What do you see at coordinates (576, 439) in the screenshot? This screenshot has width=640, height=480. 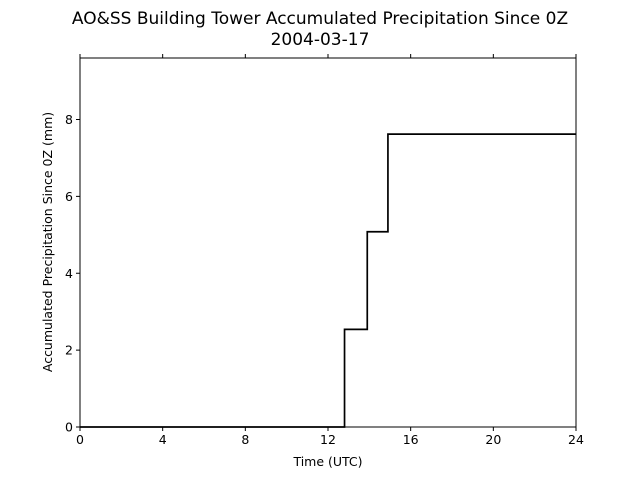 I see `x-tick-label: 24` at bounding box center [576, 439].